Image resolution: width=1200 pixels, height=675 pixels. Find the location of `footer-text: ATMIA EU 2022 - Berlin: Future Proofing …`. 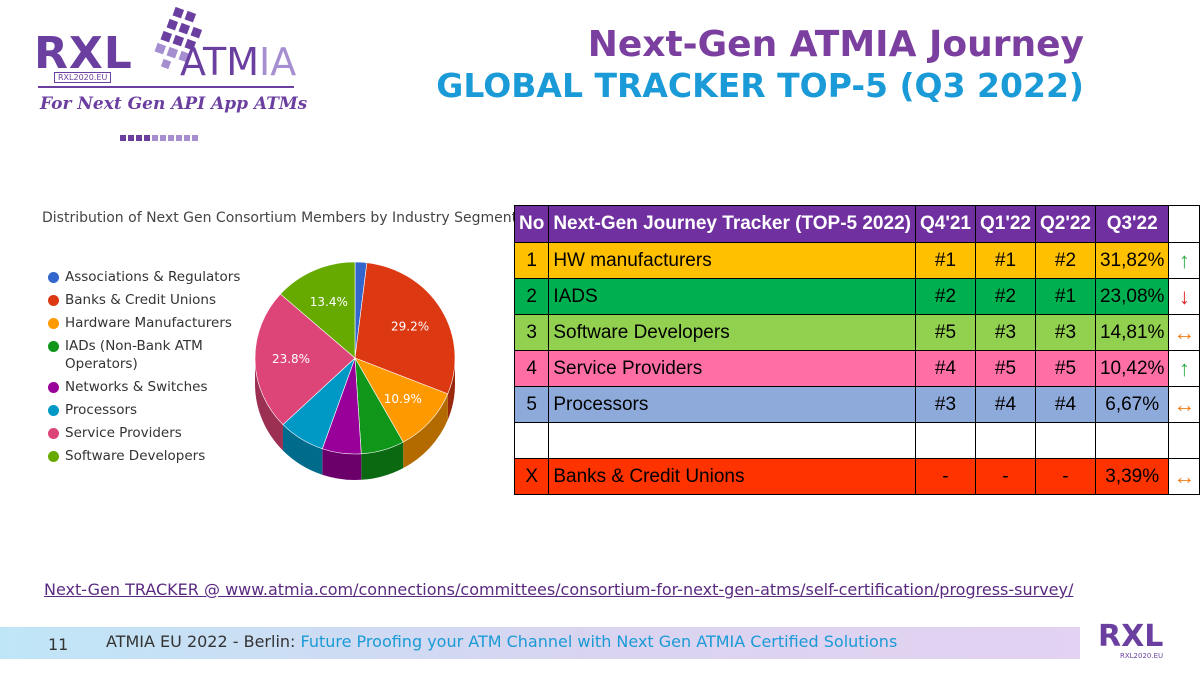

footer-text: ATMIA EU 2022 - Berlin: Future Proofing … is located at coordinates (501, 641).